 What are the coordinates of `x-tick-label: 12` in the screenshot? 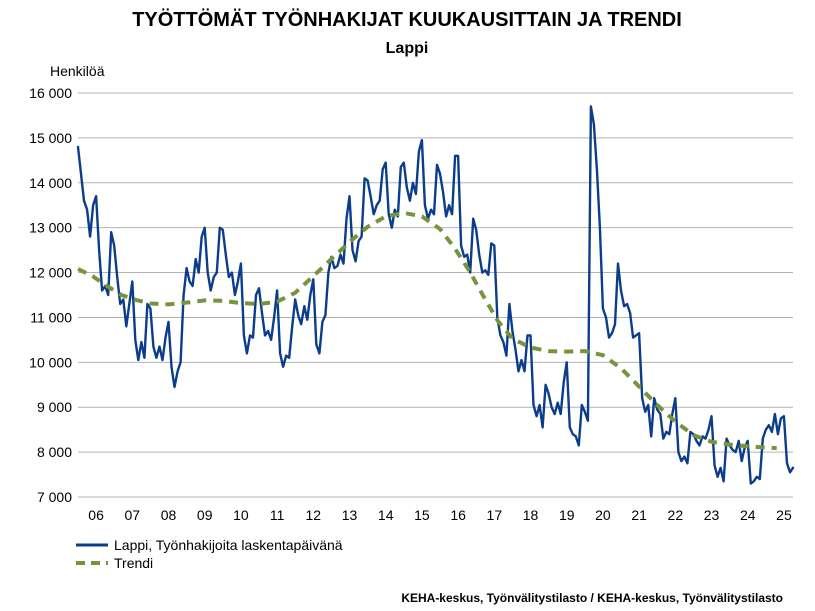 It's located at (314, 515).